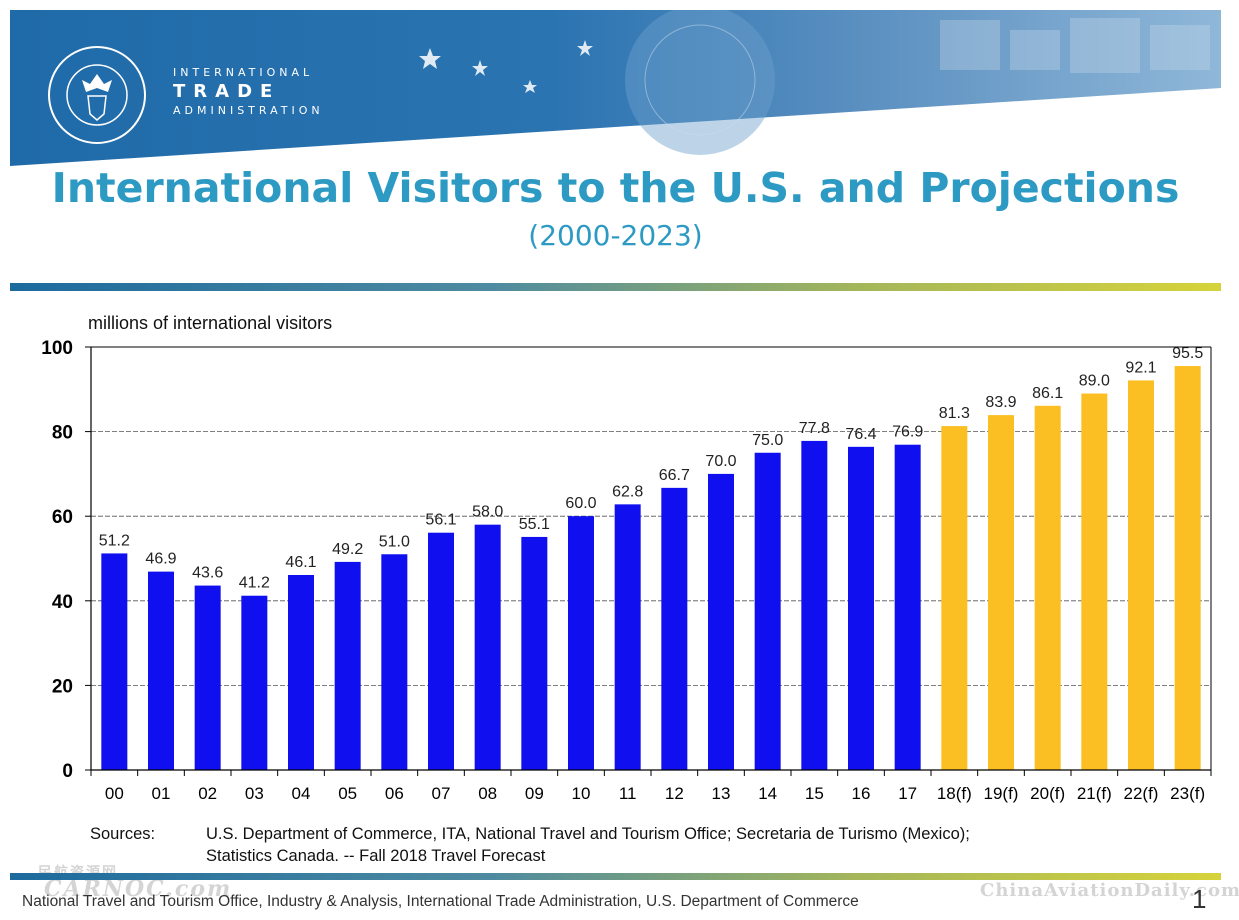  What do you see at coordinates (1047, 393) in the screenshot?
I see `bar-label-20(f): 86.1` at bounding box center [1047, 393].